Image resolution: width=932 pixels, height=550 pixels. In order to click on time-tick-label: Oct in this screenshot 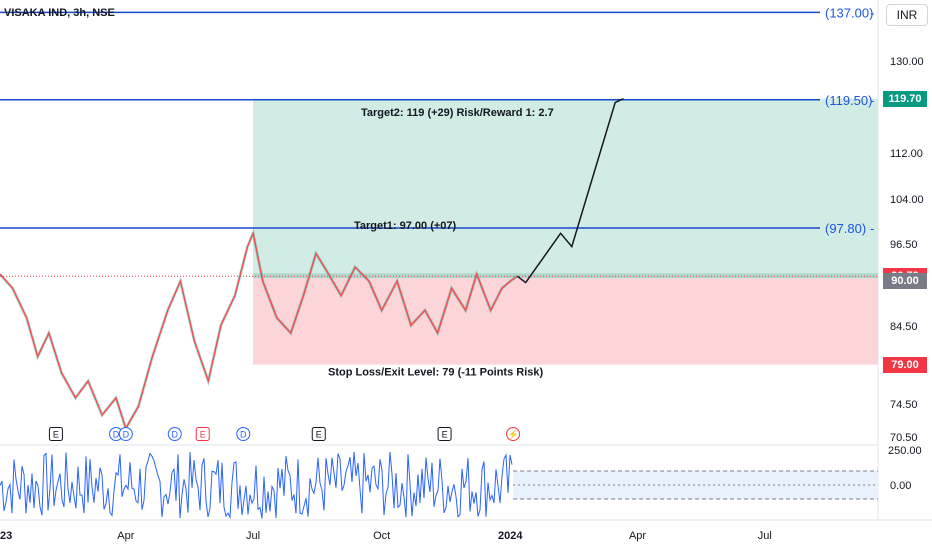, I will do `click(381, 536)`.